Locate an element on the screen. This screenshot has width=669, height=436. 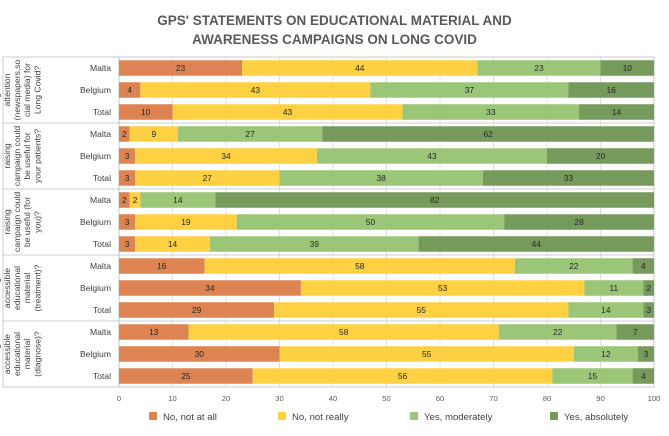
data-label: 33 is located at coordinates (569, 178).